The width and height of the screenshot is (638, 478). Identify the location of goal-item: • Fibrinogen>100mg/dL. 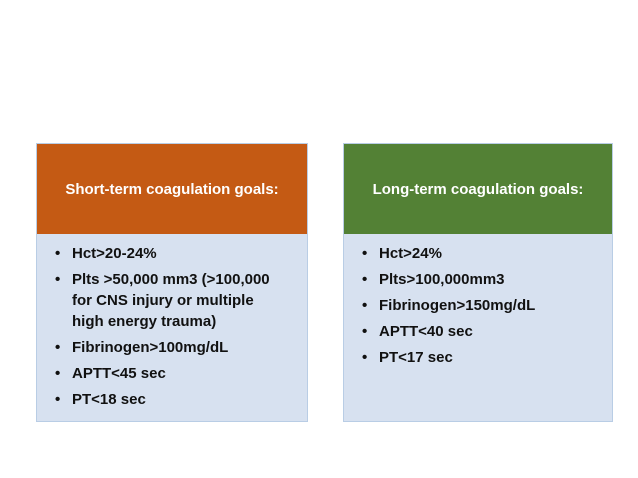
(177, 347).